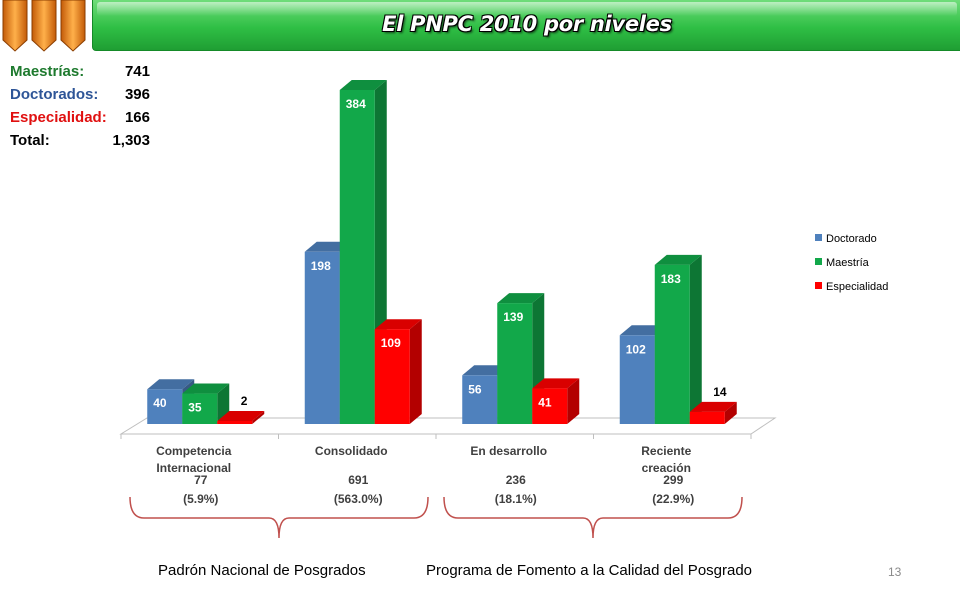 This screenshot has height=600, width=960. What do you see at coordinates (194, 459) in the screenshot?
I see `category-label: Competencia Internacional` at bounding box center [194, 459].